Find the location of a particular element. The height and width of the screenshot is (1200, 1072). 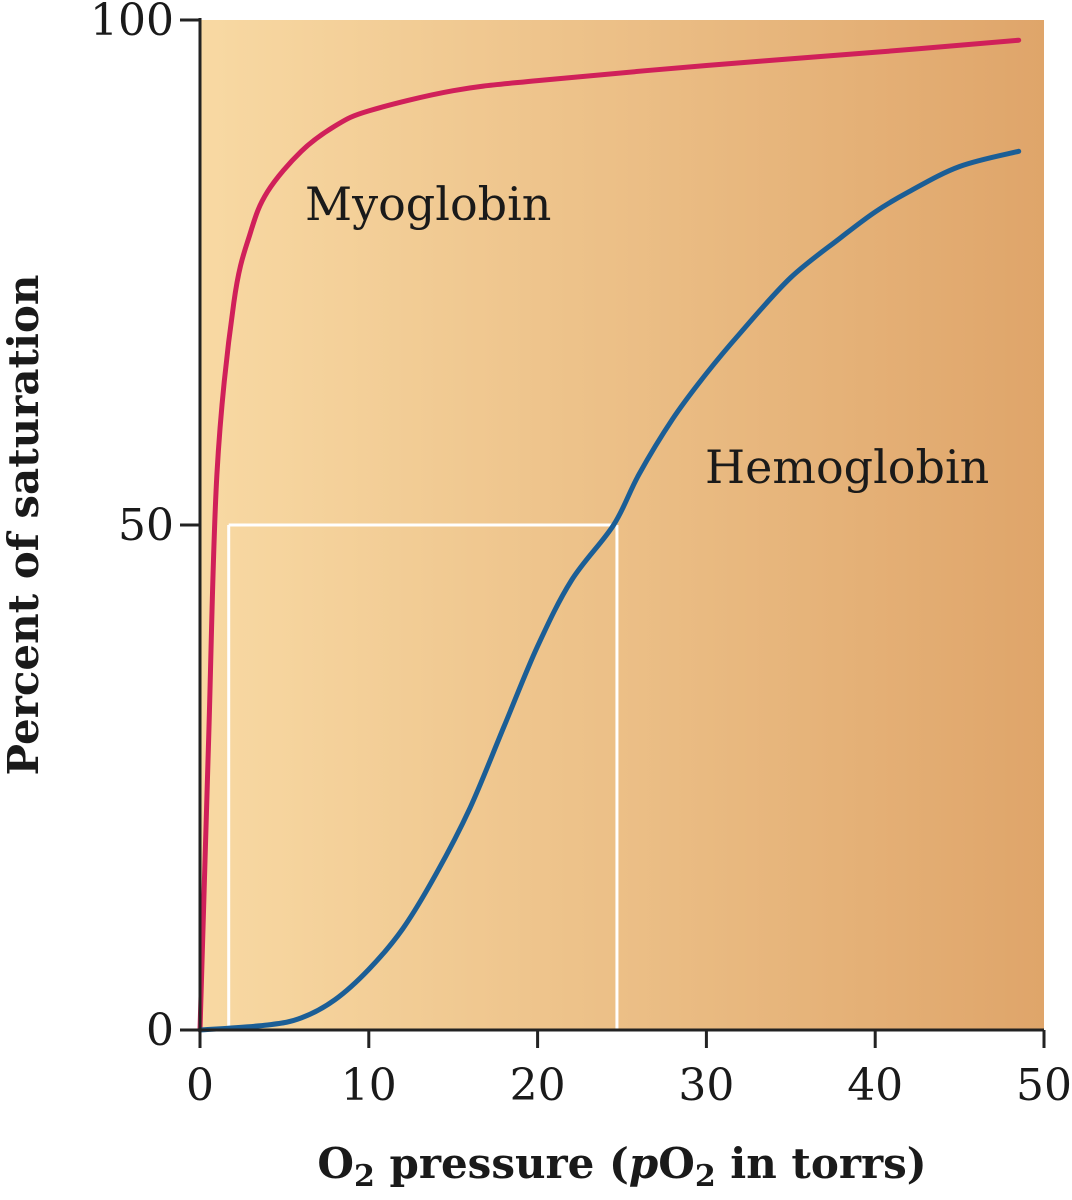

x-title-sub2: 2 is located at coordinates (705, 1176).